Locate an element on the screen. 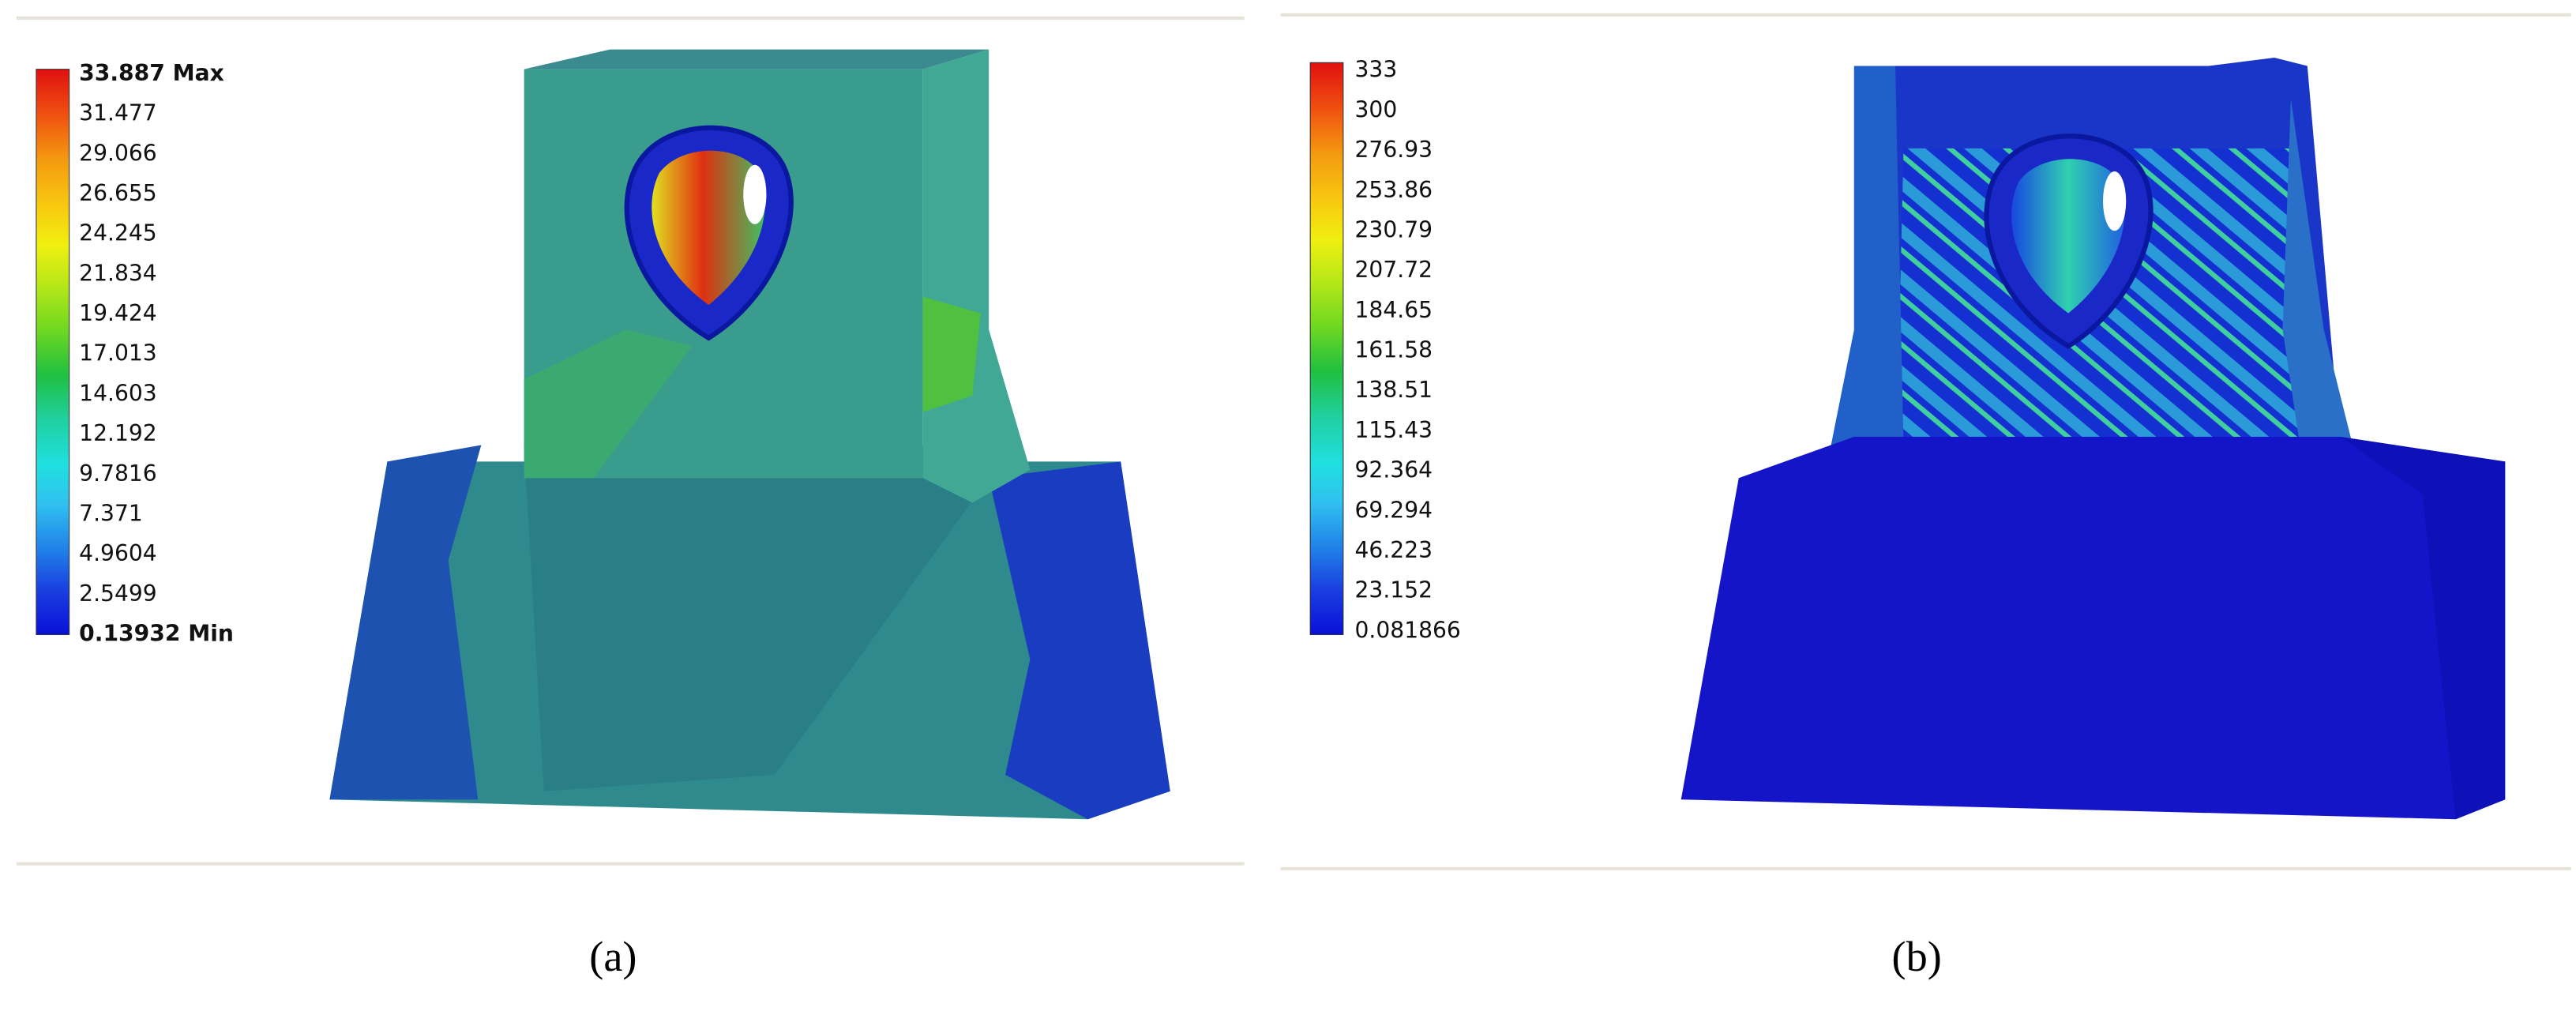 This screenshot has height=1011, width=2576. legend-label: 7.371 is located at coordinates (111, 513).